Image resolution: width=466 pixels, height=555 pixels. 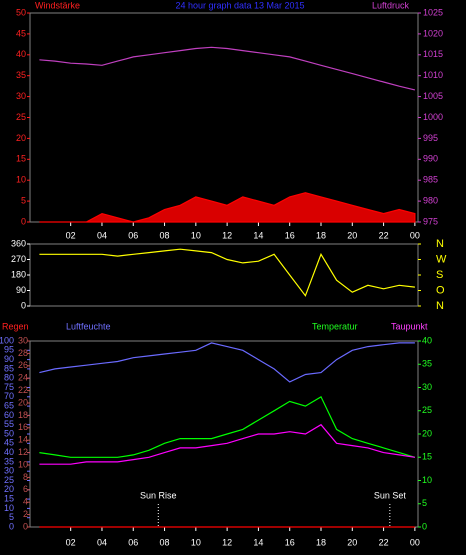 What do you see at coordinates (158, 495) in the screenshot?
I see `annotation: Sun Rise` at bounding box center [158, 495].